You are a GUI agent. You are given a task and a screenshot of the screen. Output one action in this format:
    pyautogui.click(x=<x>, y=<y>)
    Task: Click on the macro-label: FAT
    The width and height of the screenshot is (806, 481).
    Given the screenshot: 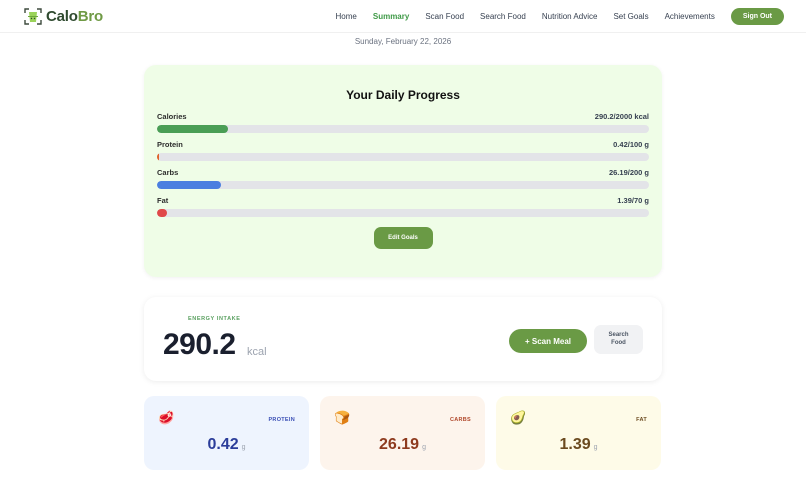 What is the action you would take?
    pyautogui.click(x=641, y=420)
    